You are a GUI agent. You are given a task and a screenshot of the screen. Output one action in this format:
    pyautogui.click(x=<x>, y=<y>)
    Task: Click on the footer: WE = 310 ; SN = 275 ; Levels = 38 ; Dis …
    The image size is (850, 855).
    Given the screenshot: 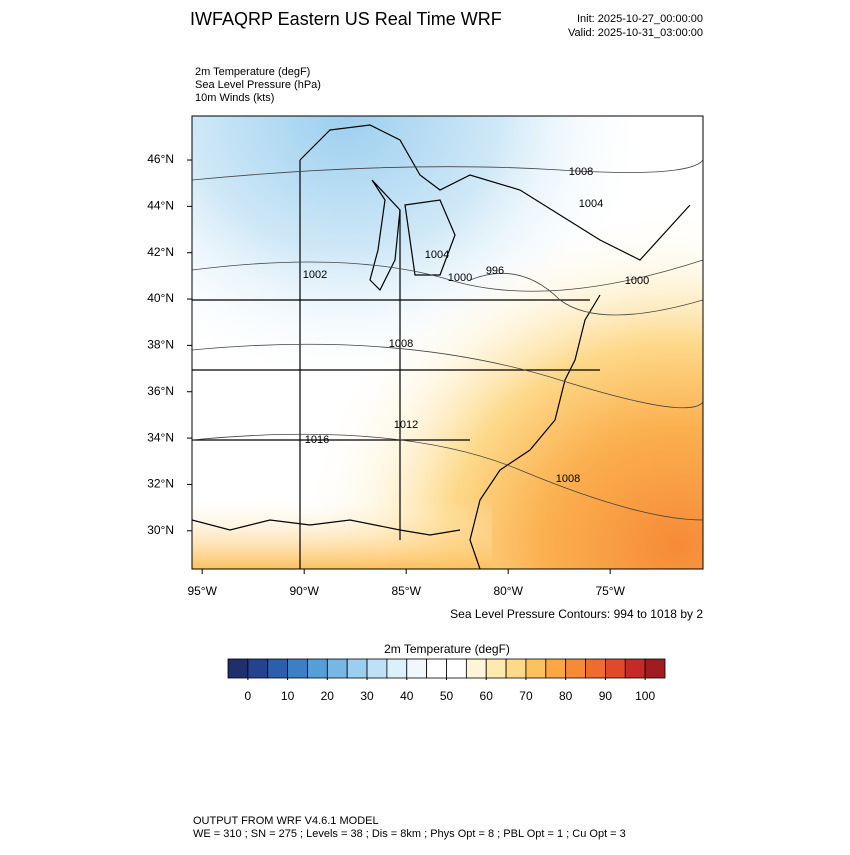 What is the action you would take?
    pyautogui.click(x=409, y=834)
    